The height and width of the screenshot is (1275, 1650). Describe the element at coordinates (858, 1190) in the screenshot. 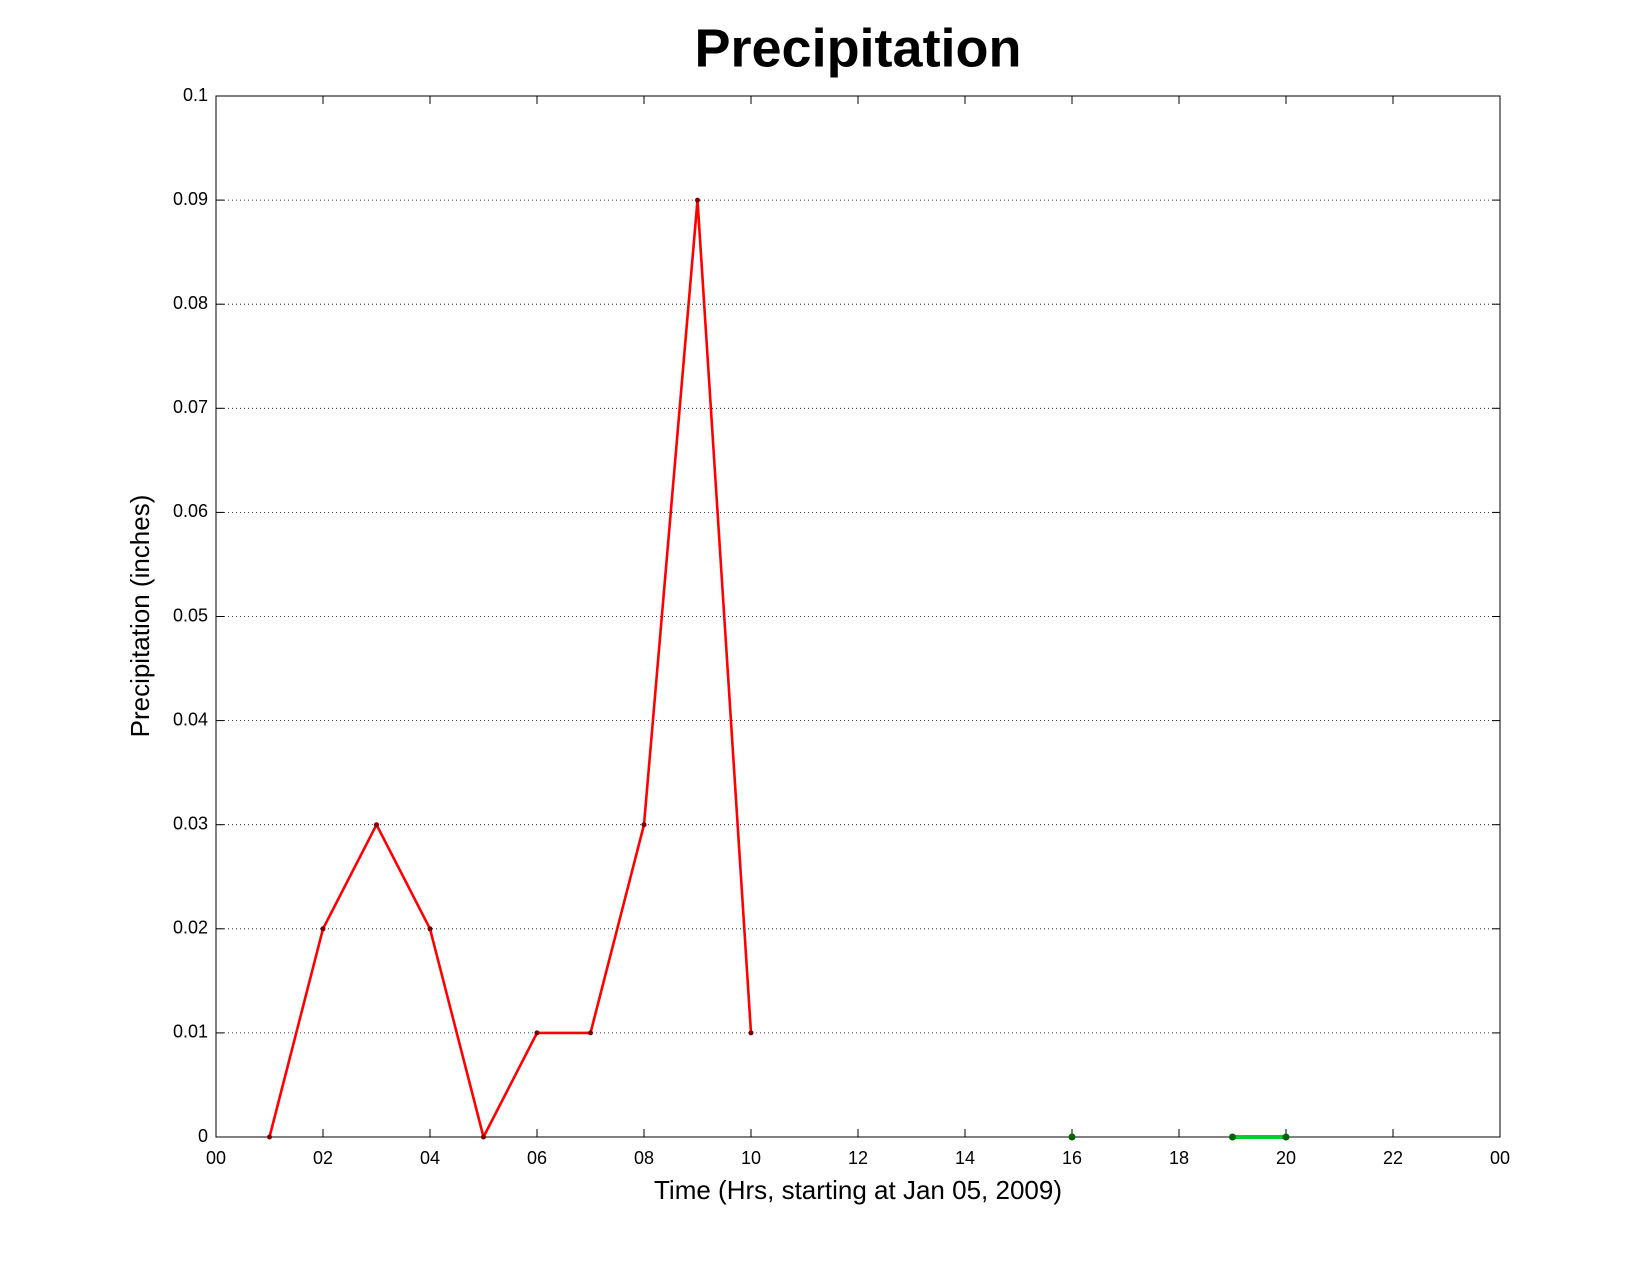

I see `x-axis-label: Time (Hrs, starting at Jan 05, 2009)` at that location.